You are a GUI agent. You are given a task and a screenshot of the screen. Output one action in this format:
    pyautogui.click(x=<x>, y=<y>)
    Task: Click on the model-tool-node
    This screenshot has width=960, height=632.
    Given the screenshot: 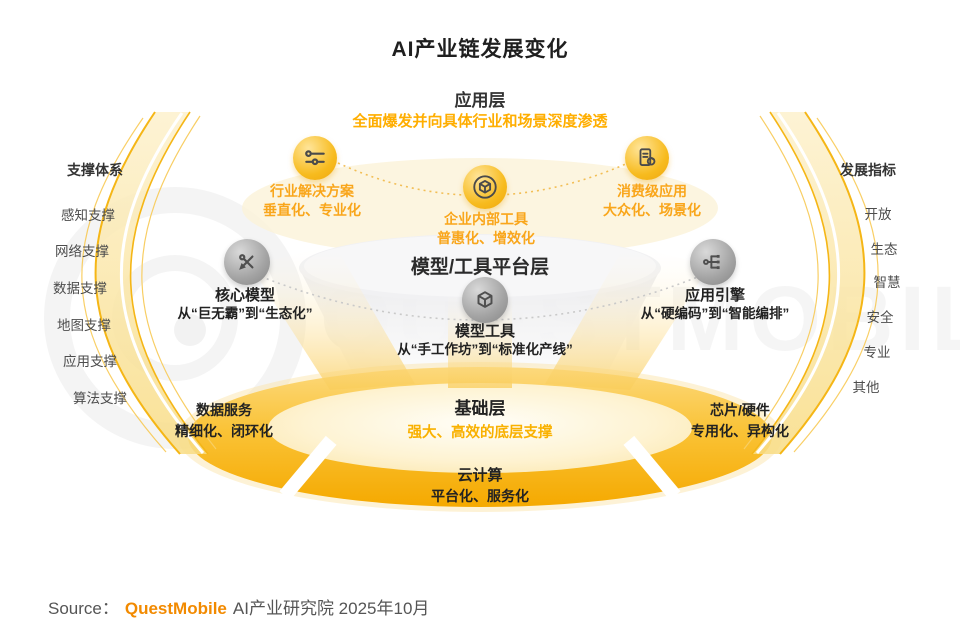 What is the action you would take?
    pyautogui.click(x=485, y=300)
    